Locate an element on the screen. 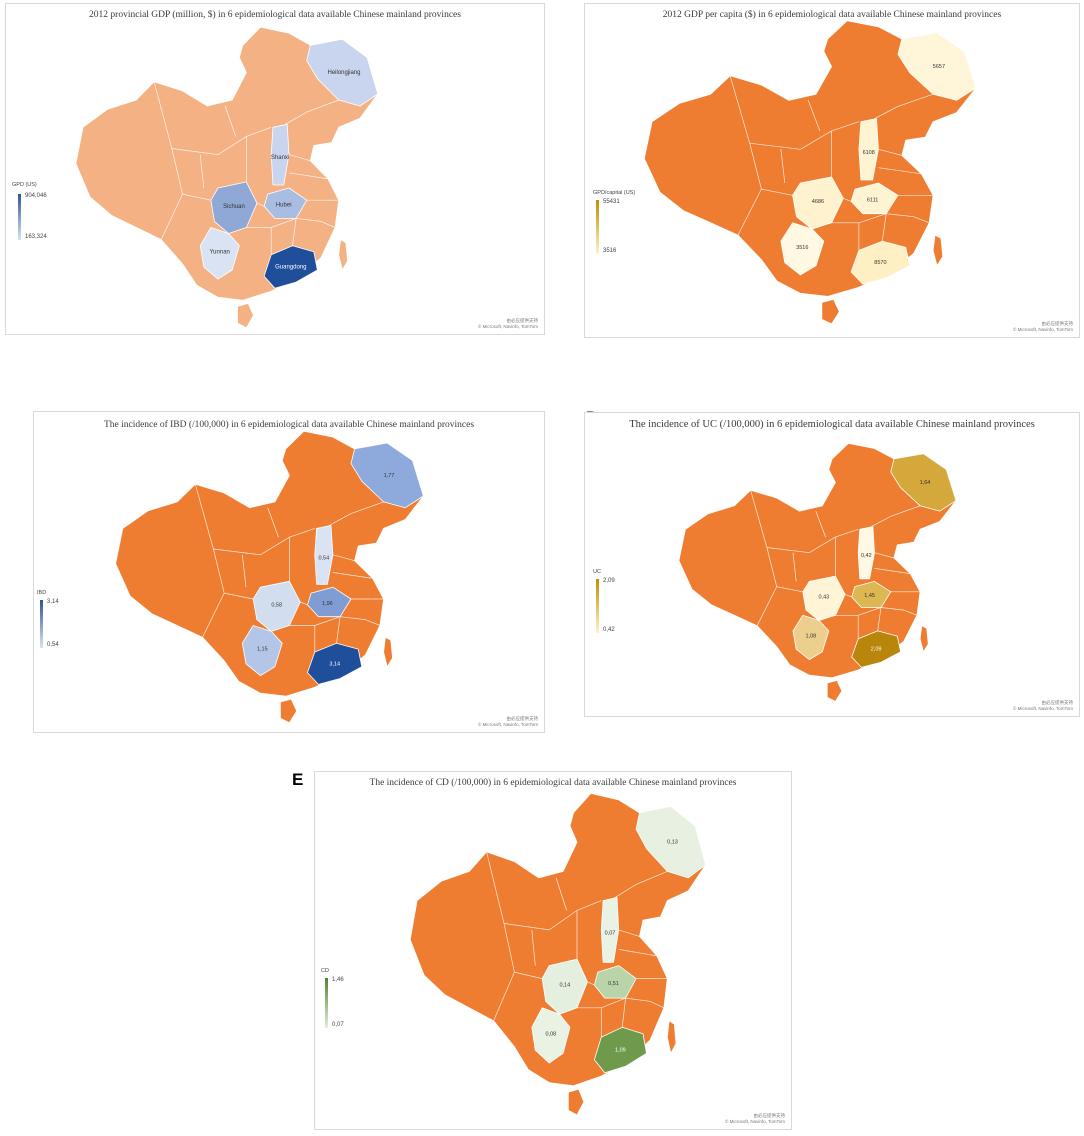 This screenshot has width=1084, height=1136. province-label-hubei: 0,51 is located at coordinates (613, 984).